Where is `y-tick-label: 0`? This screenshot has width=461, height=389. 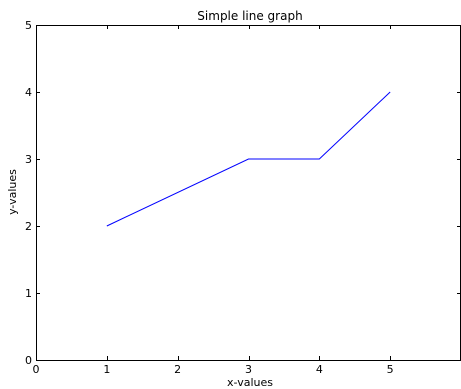
y-tick-label: 0 is located at coordinates (28, 360).